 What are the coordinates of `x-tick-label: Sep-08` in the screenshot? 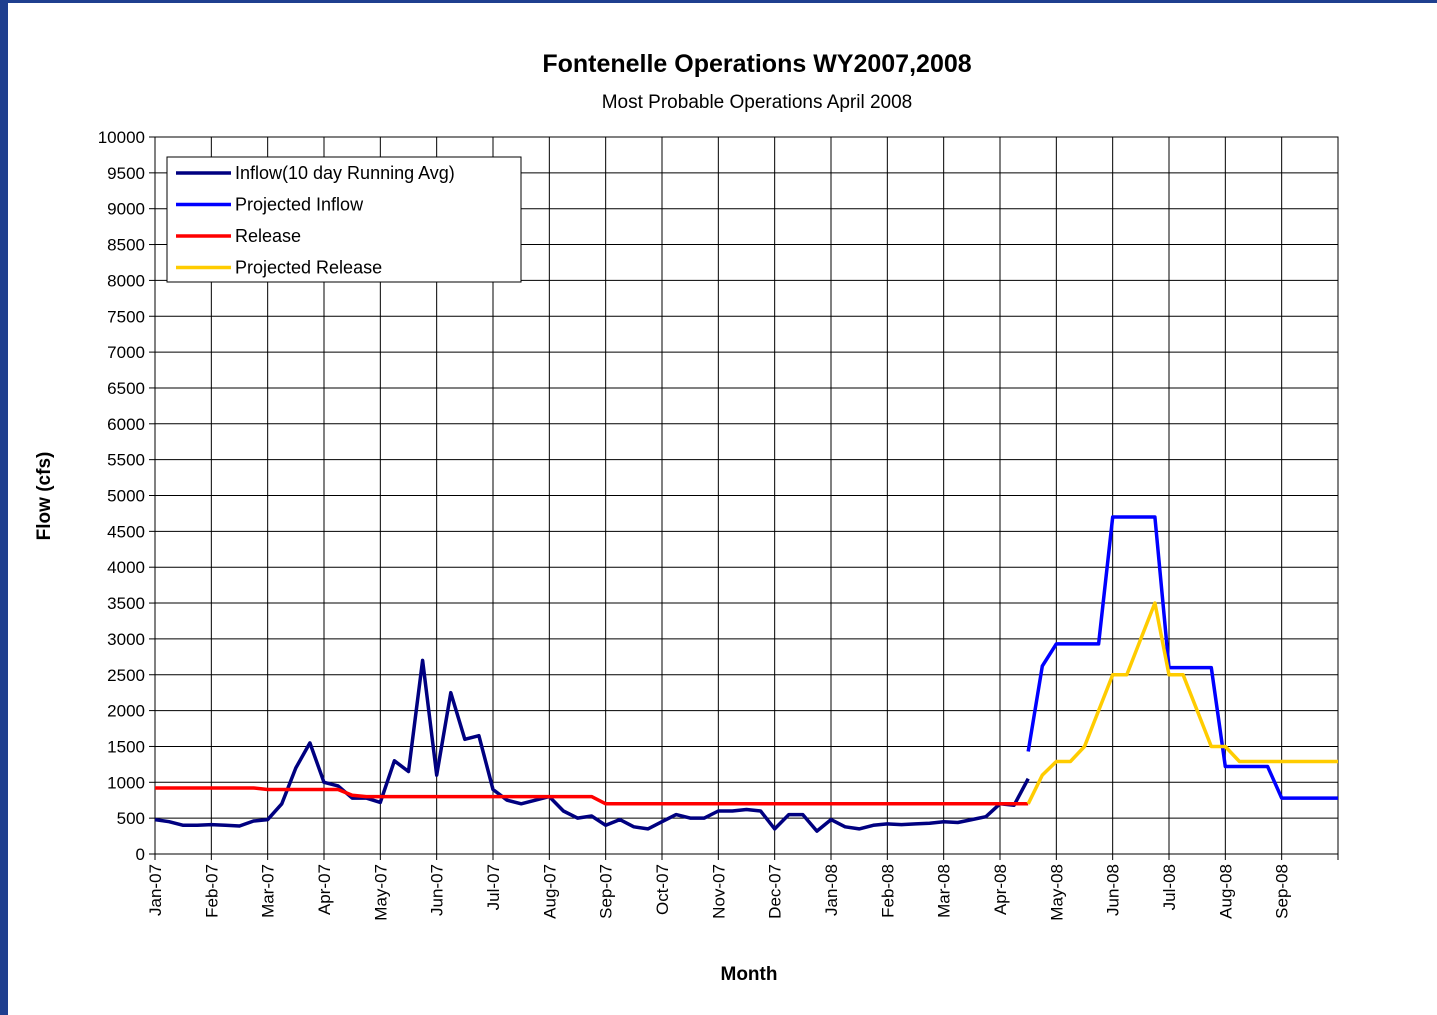 It's located at (1282, 891).